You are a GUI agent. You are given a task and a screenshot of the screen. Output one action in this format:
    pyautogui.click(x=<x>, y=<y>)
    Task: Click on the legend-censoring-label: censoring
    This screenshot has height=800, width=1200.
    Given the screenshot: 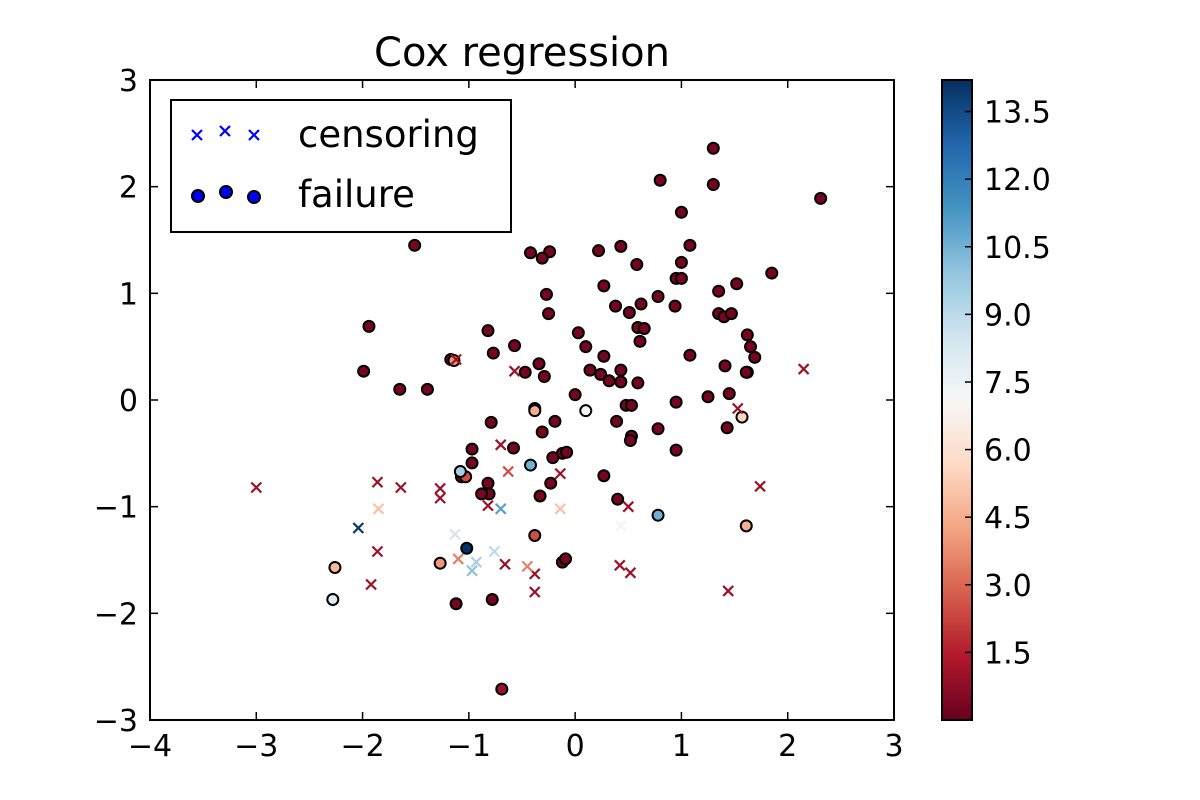 What is the action you would take?
    pyautogui.click(x=388, y=134)
    